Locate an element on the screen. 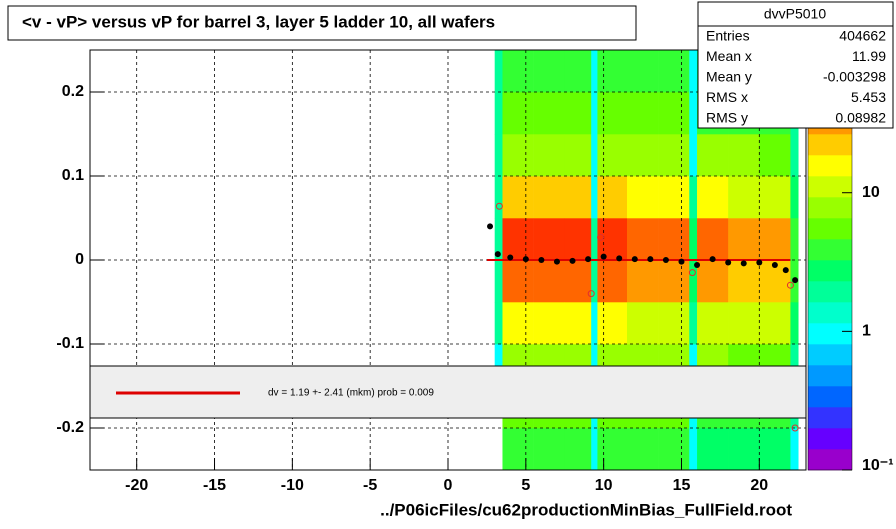 Image resolution: width=896 pixels, height=529 pixels. title-box is located at coordinates (322, 23).